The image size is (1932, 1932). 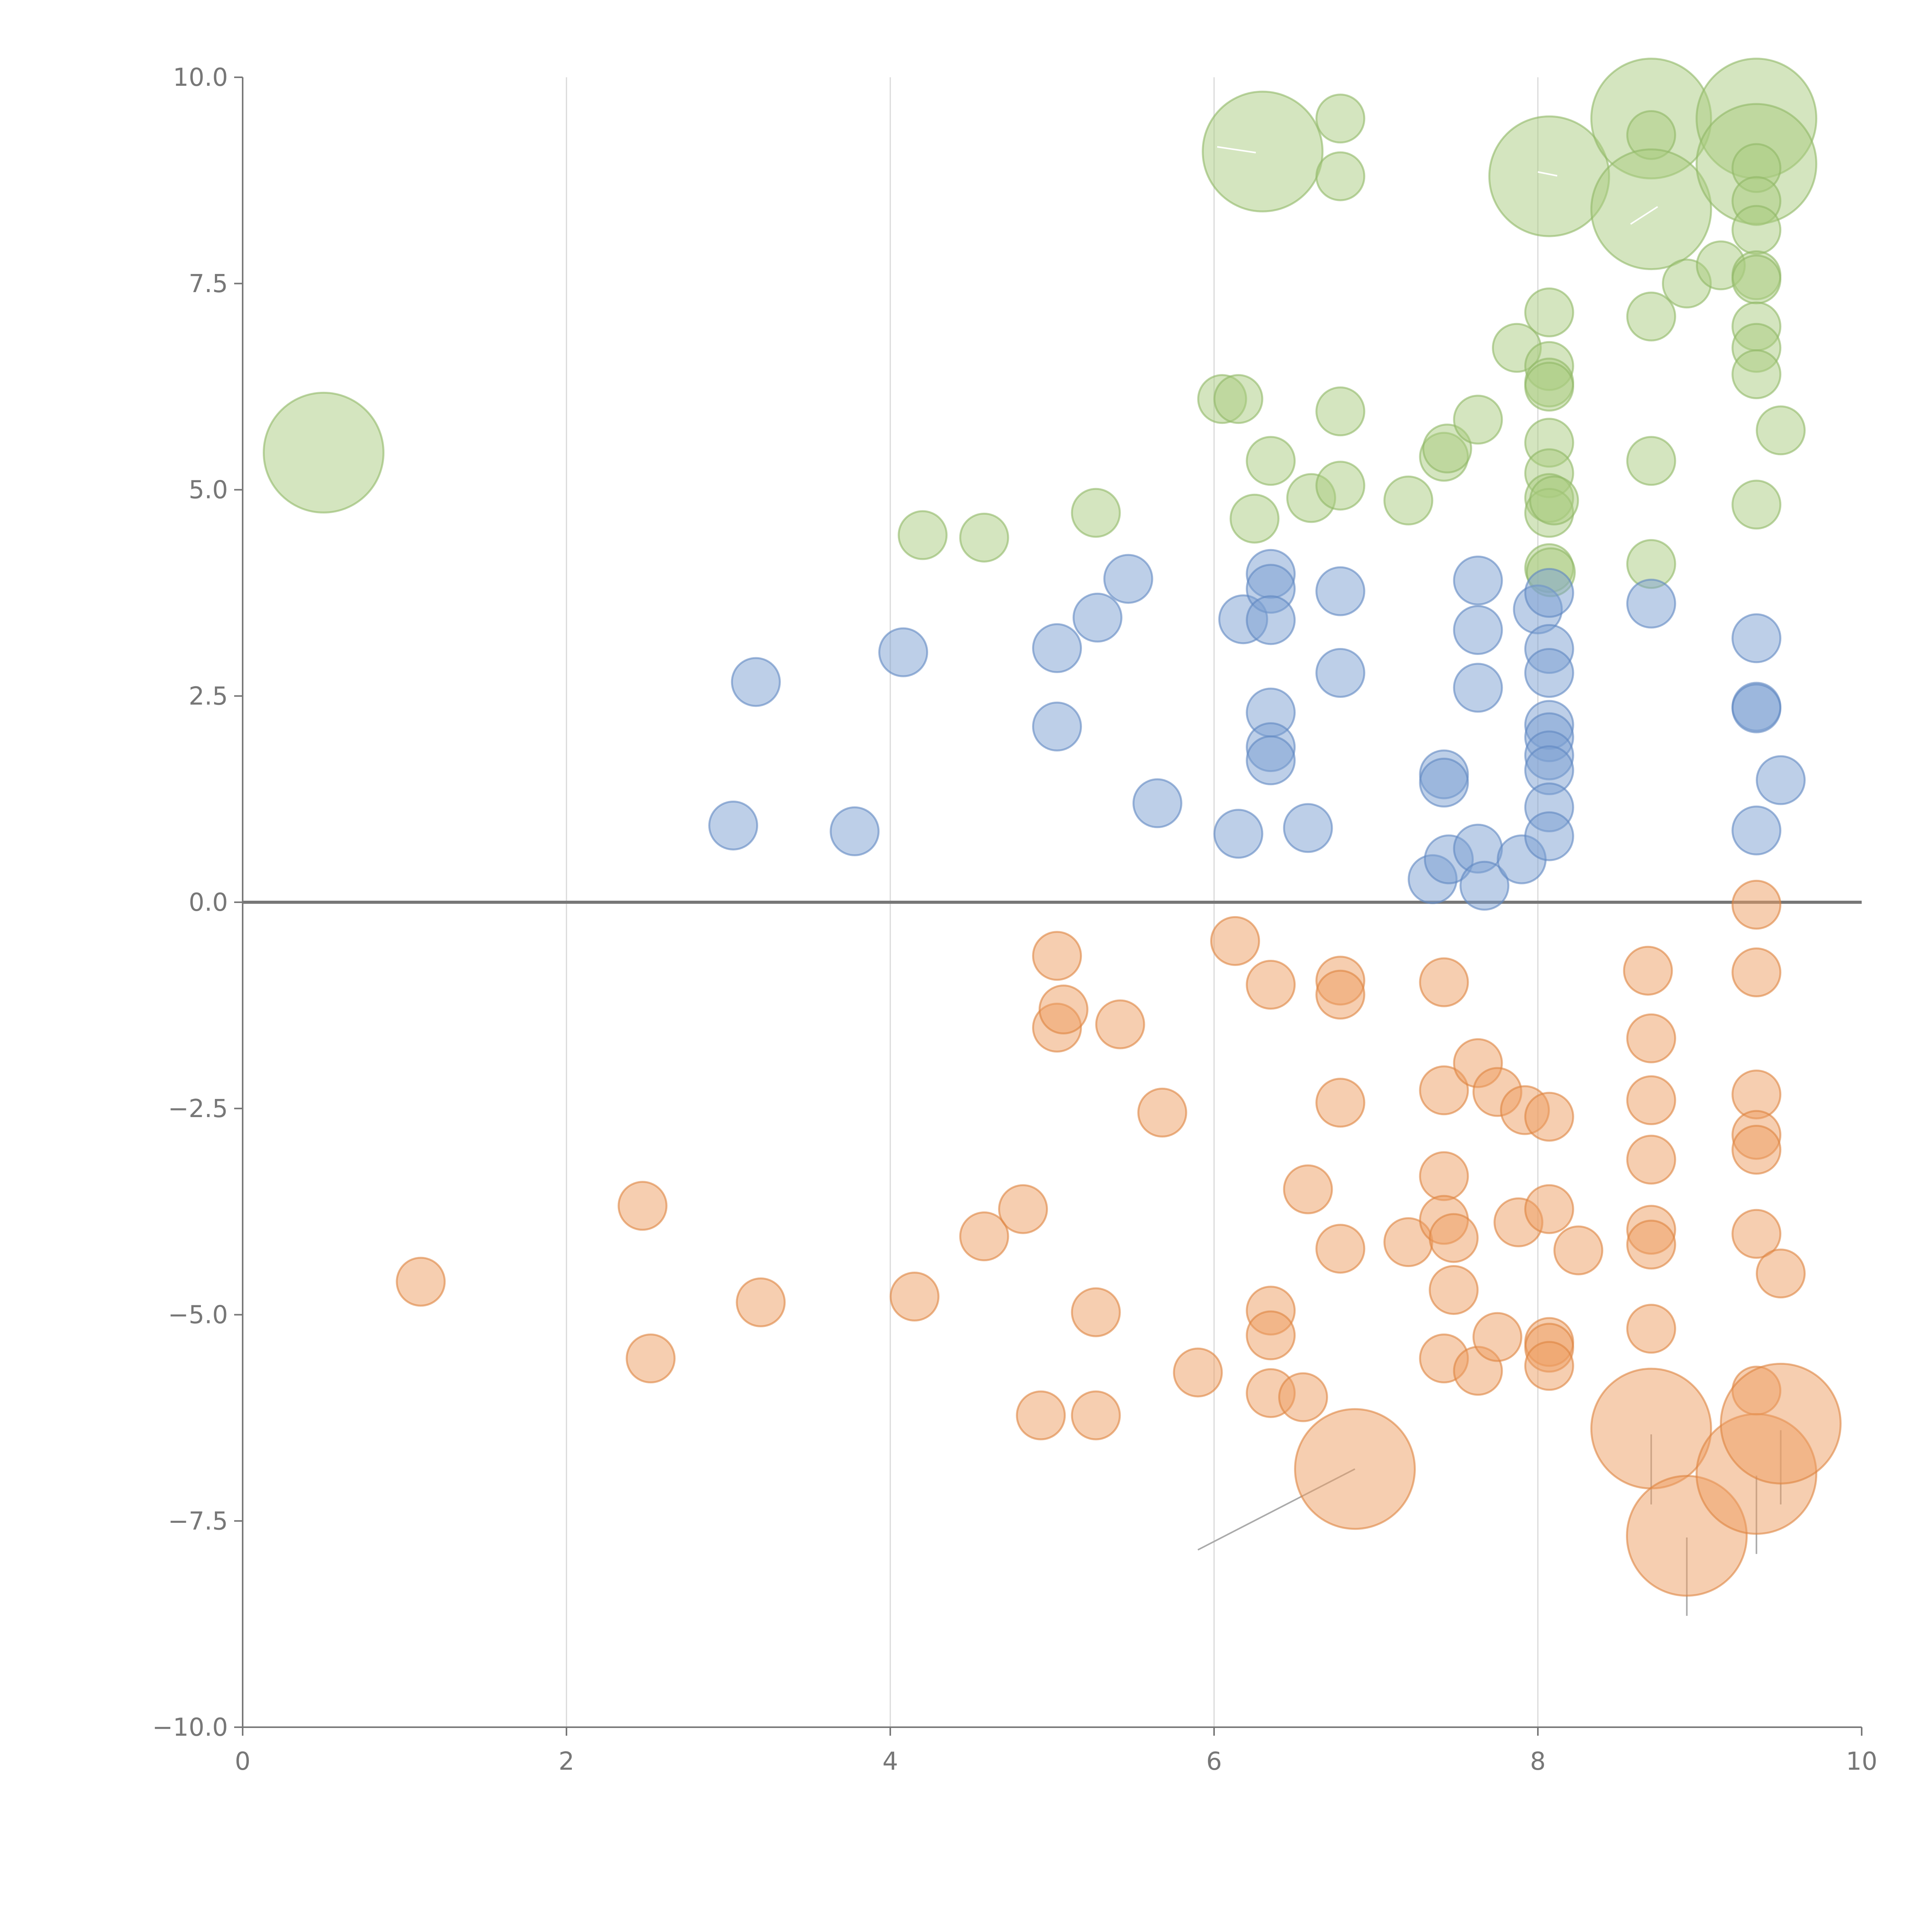 I want to click on y-tick-label: 5.0, so click(x=209, y=491).